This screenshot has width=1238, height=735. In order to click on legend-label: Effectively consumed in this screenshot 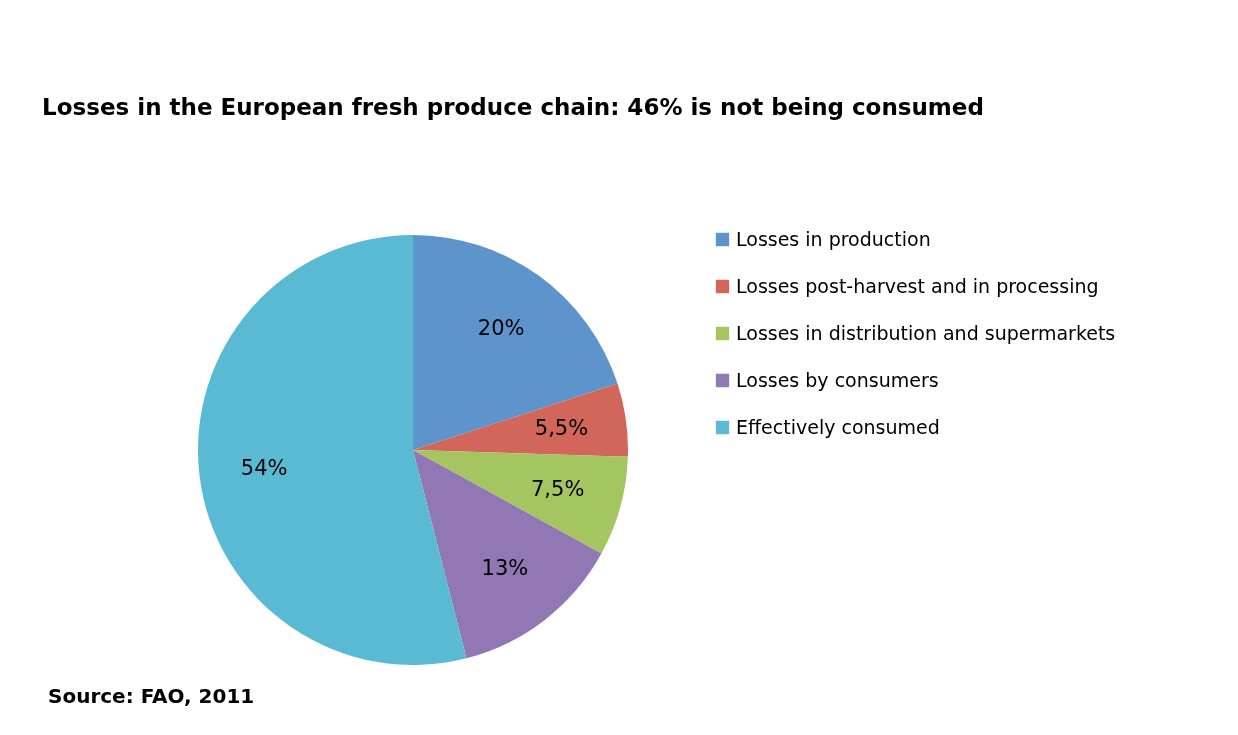, I will do `click(838, 426)`.